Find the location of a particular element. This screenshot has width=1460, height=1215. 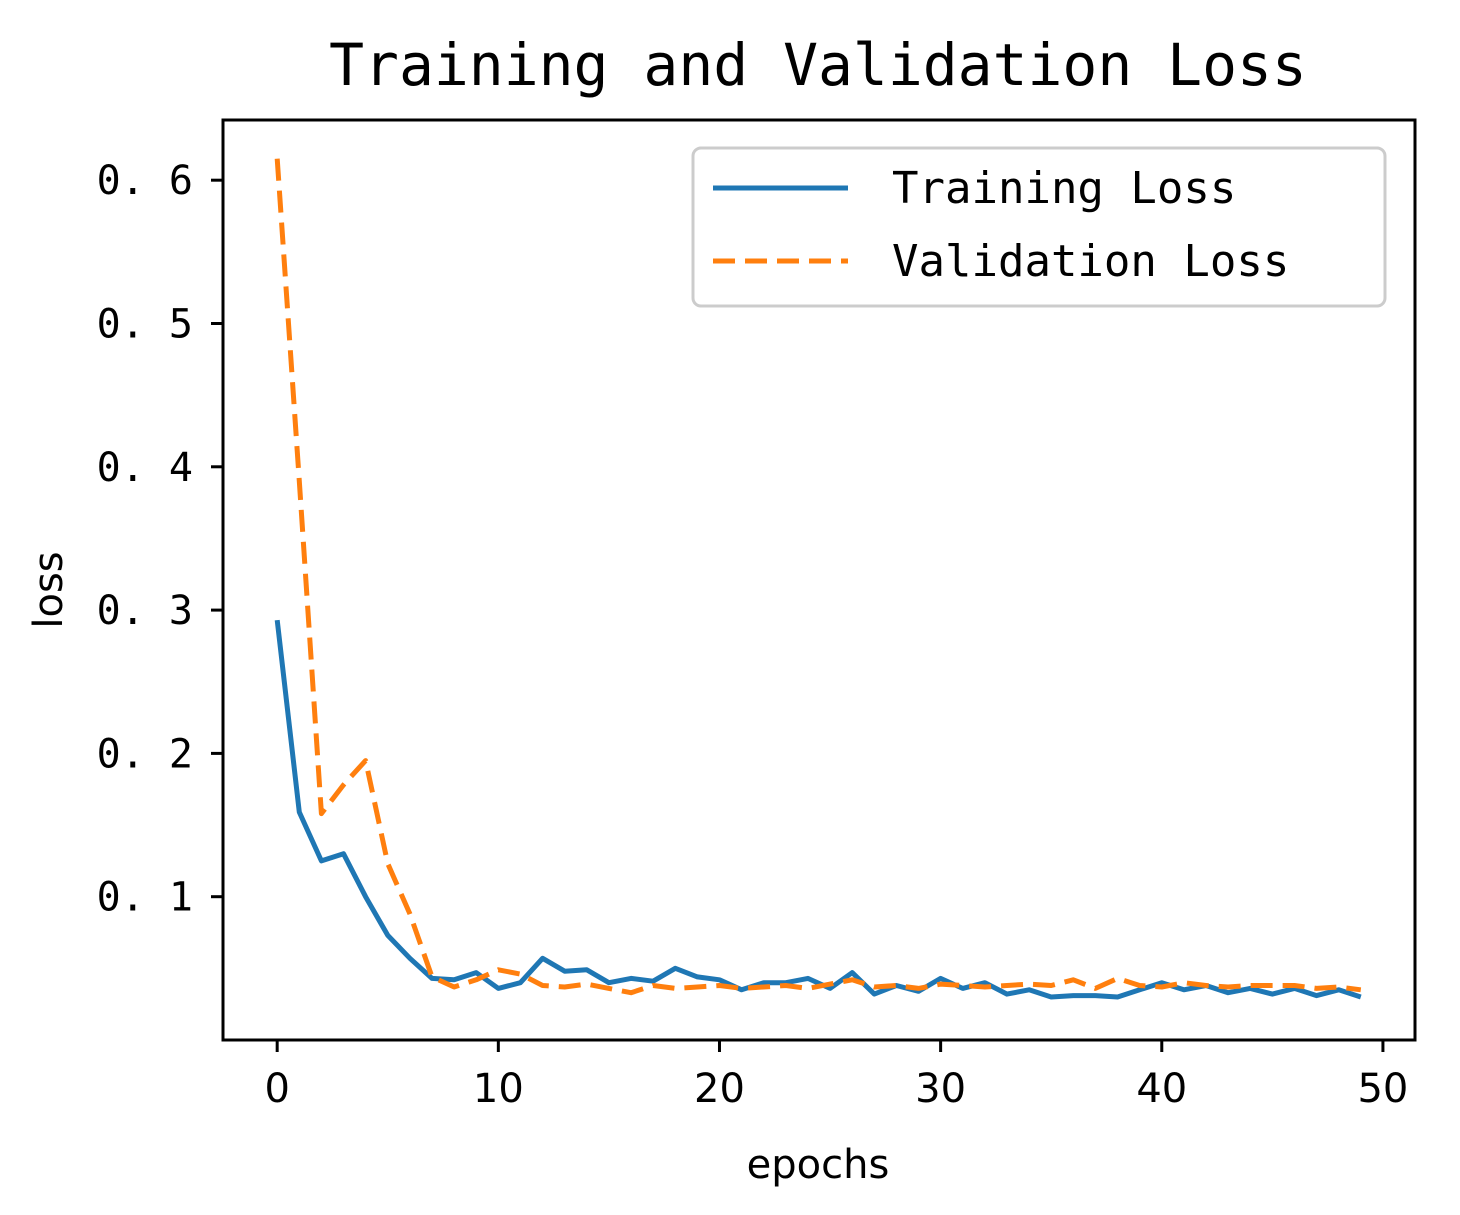

x-tick-label: 0 is located at coordinates (276, 1089).